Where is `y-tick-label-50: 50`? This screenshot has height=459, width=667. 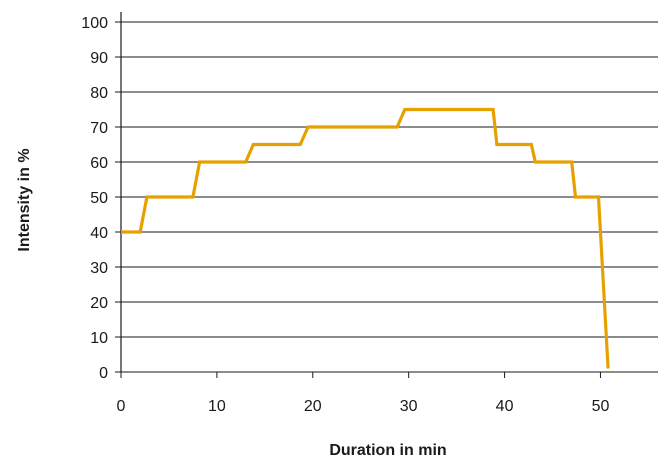
y-tick-label-50: 50 is located at coordinates (99, 198).